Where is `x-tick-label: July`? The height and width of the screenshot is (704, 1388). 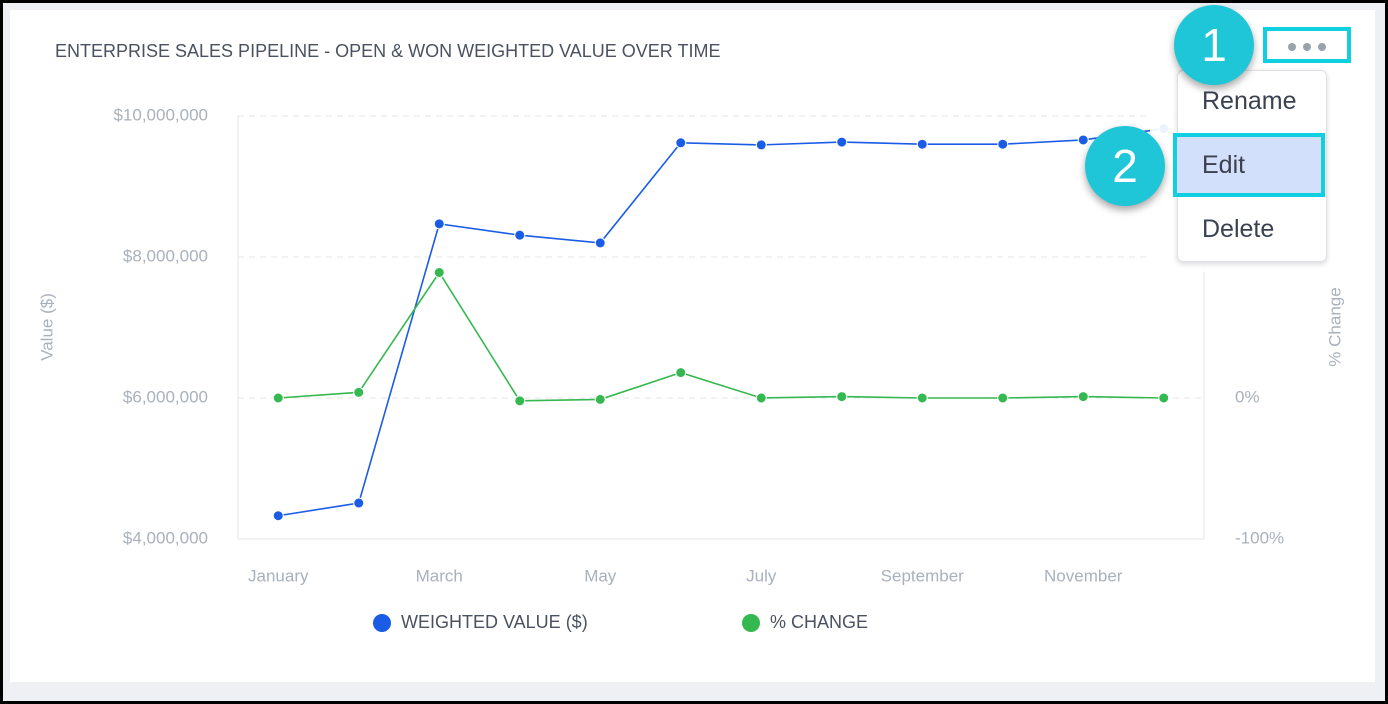
x-tick-label: July is located at coordinates (761, 575).